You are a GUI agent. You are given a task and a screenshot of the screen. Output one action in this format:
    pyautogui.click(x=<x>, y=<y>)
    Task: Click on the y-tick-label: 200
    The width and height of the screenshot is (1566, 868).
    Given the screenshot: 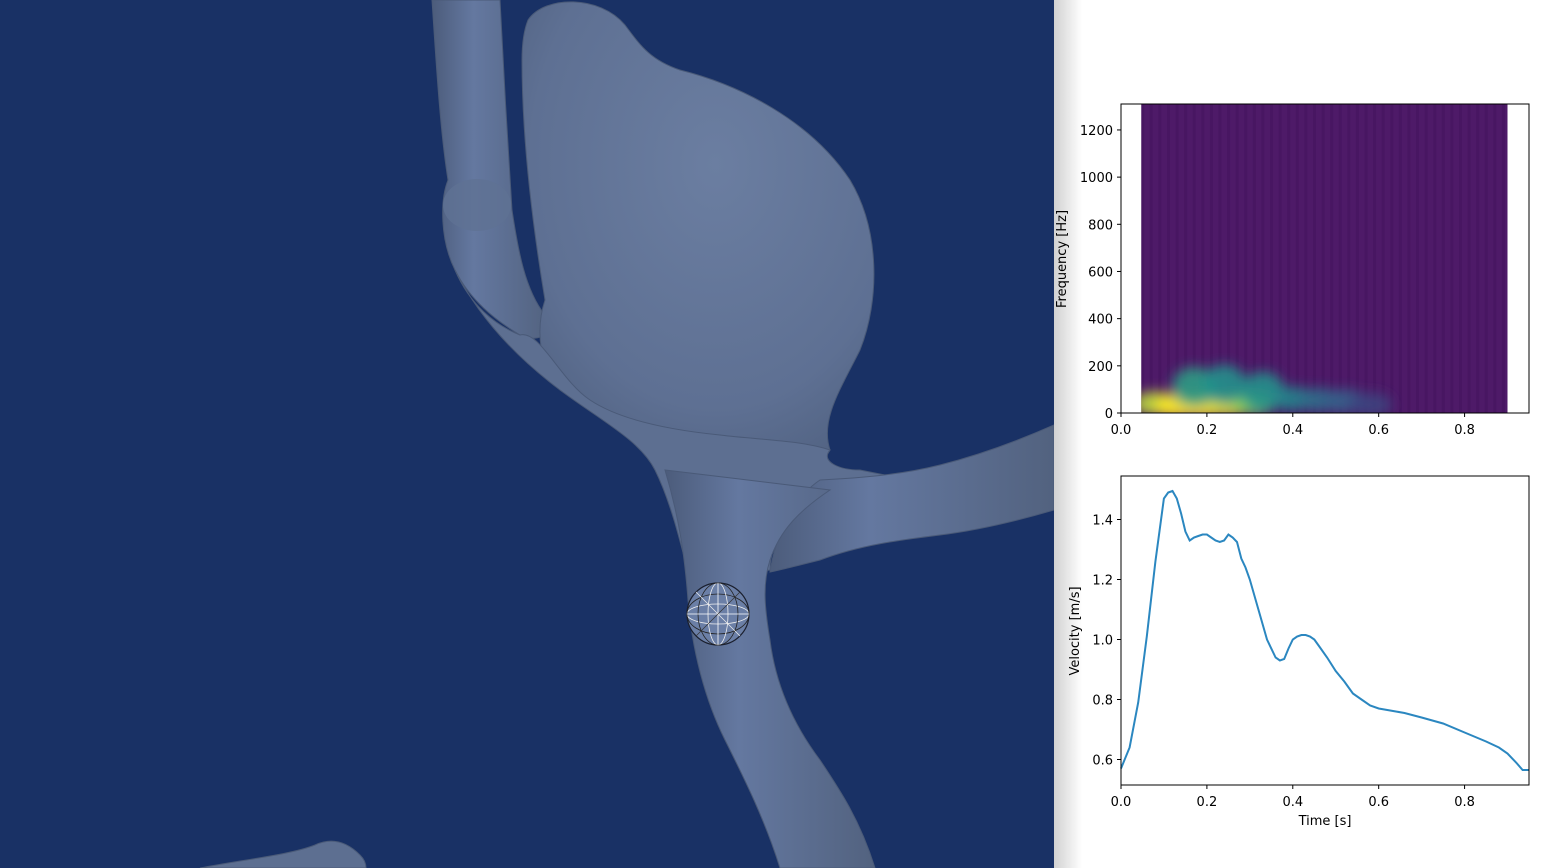 What is the action you would take?
    pyautogui.click(x=1100, y=367)
    